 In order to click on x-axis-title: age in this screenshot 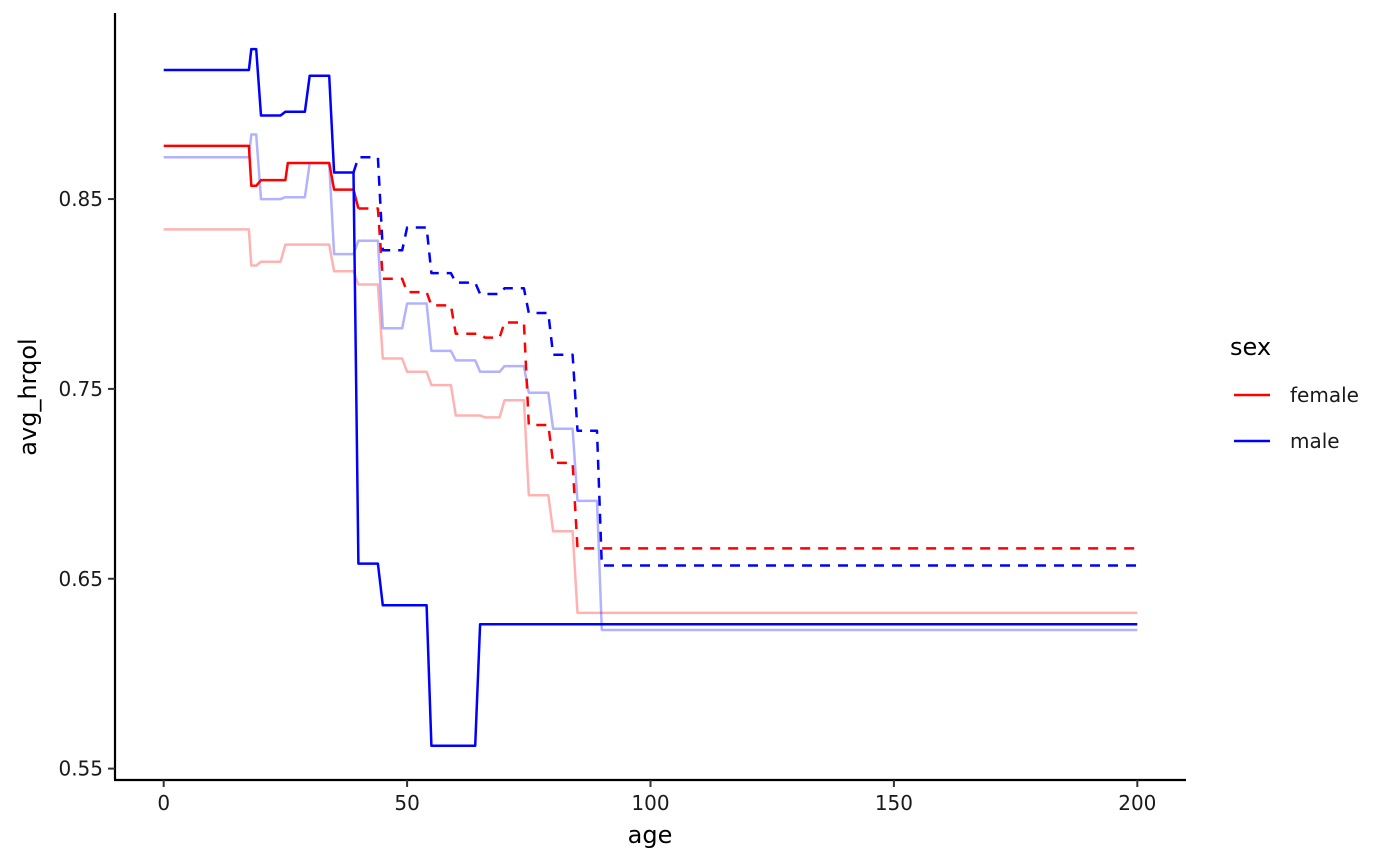, I will do `click(650, 835)`.